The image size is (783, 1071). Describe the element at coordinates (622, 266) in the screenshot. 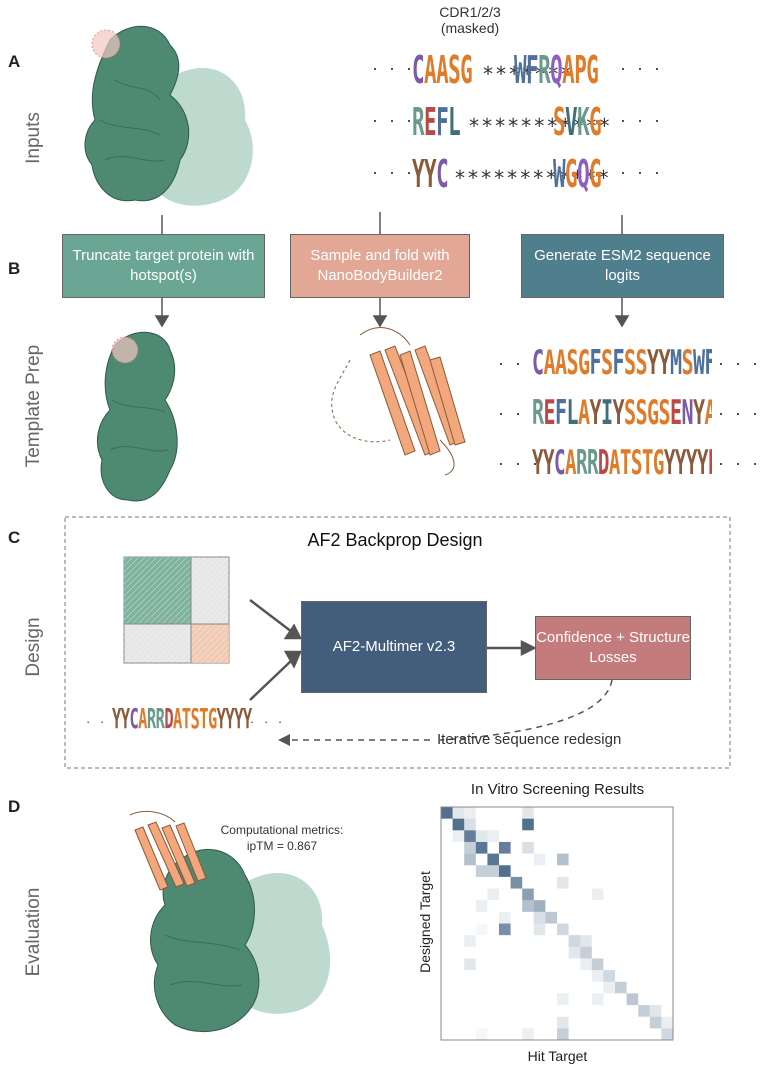

I see `step-esm-box: Generate ESM2 sequence logits` at that location.